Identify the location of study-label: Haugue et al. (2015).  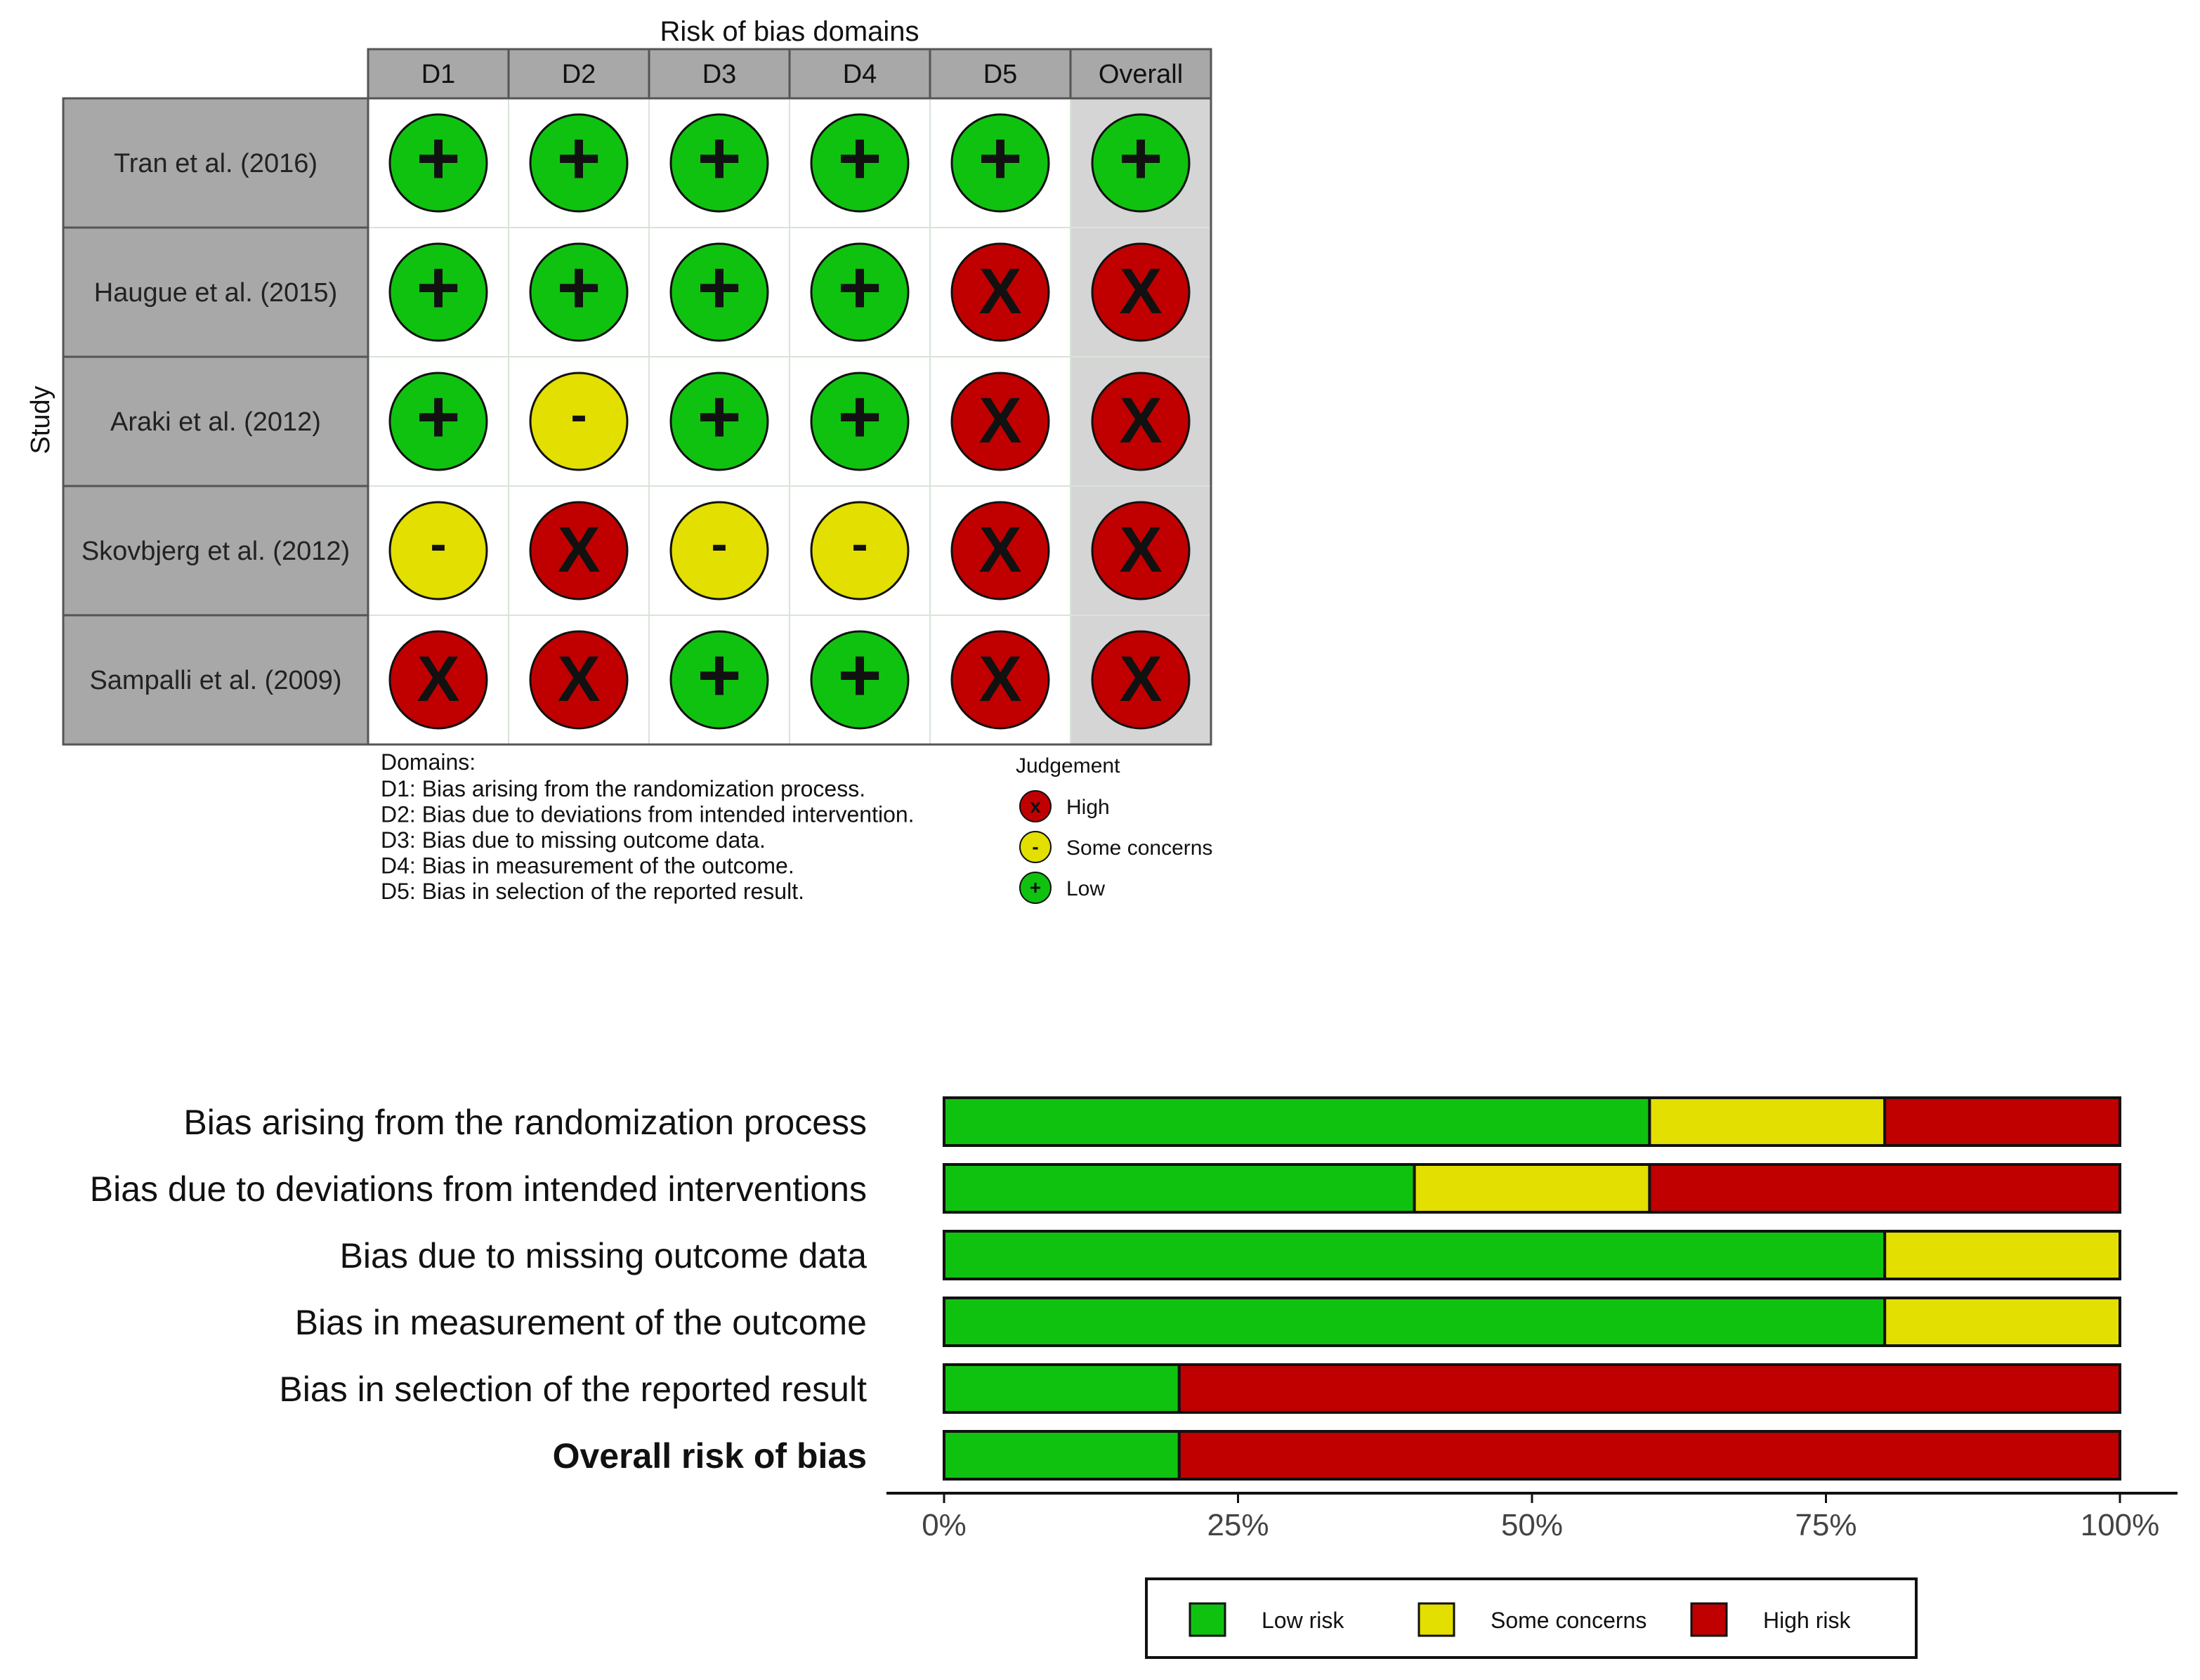
(215, 293).